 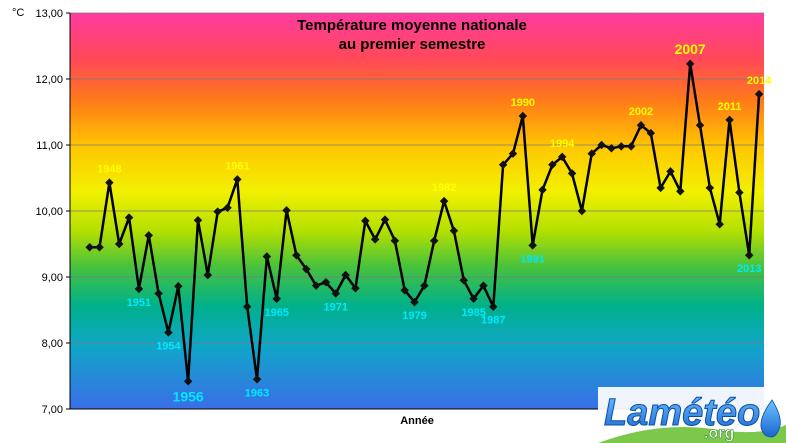 What do you see at coordinates (257, 393) in the screenshot?
I see `annotation-label: 1963` at bounding box center [257, 393].